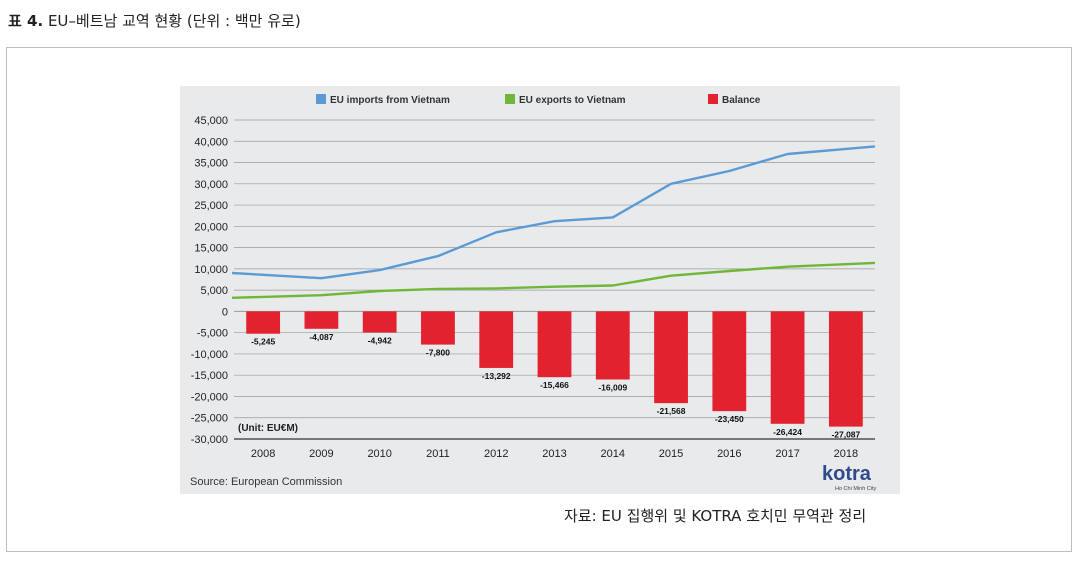 This screenshot has width=1087, height=562. Describe the element at coordinates (211, 164) in the screenshot. I see `y-tick-label: 35,000` at that location.